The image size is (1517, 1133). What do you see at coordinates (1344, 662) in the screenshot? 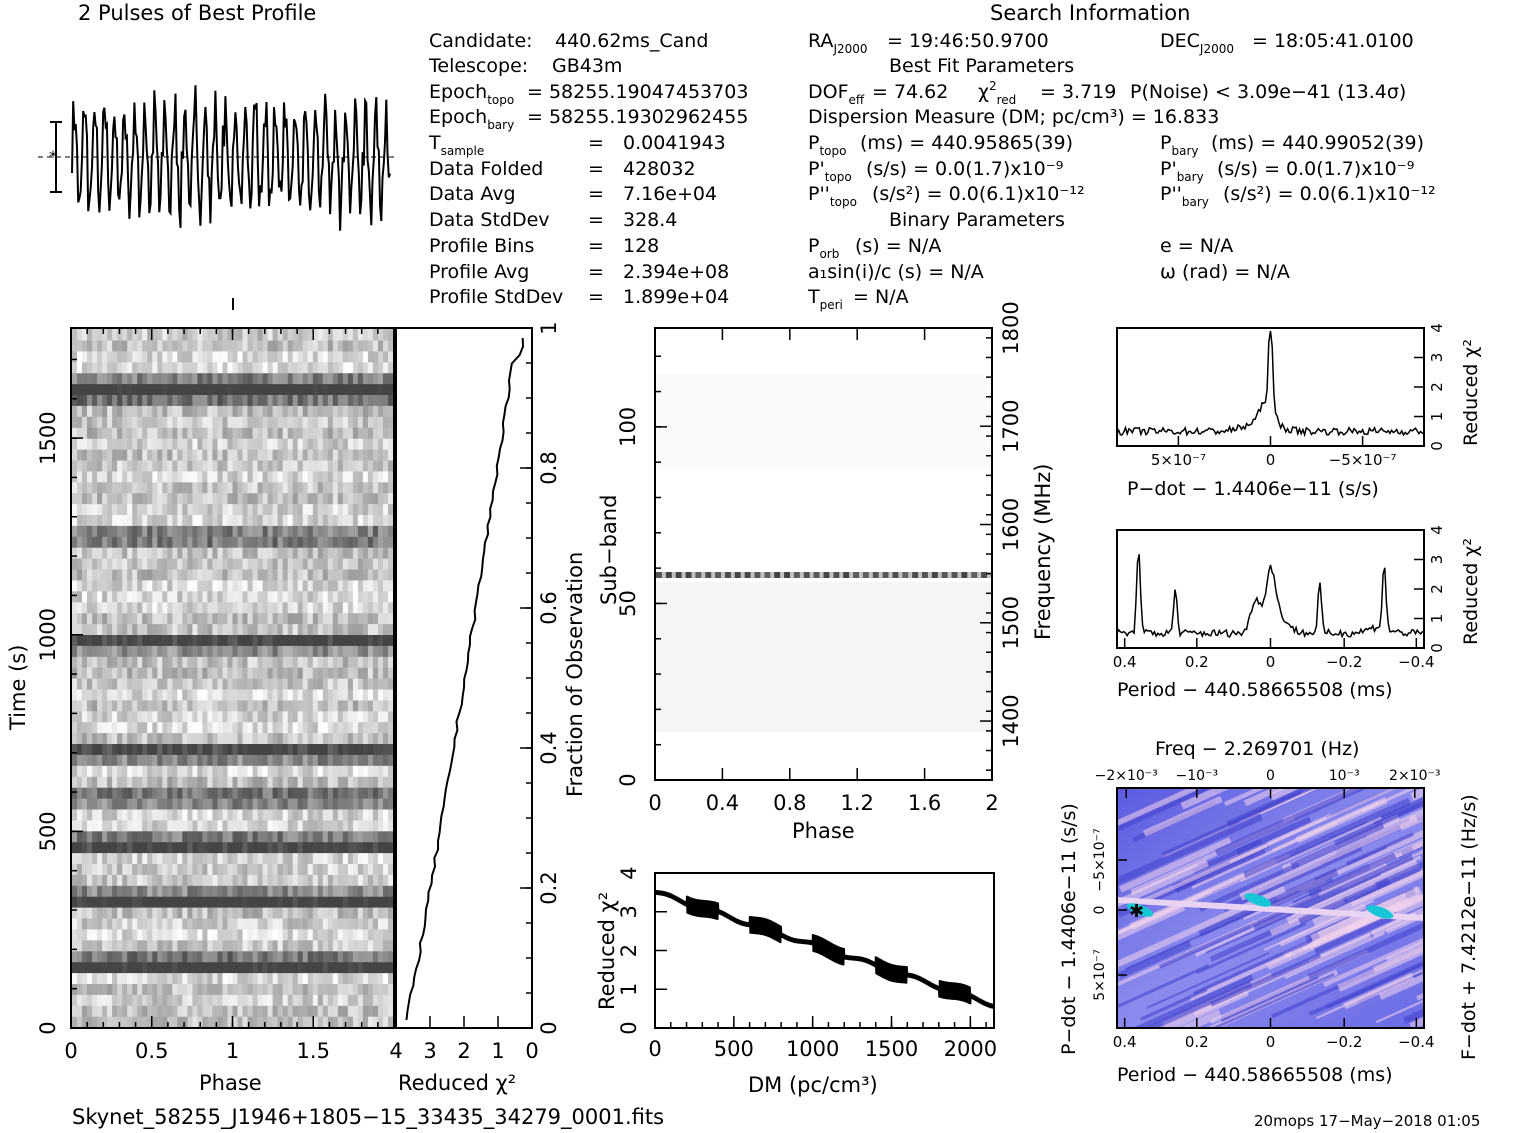
I see `tick-label: −0.2` at bounding box center [1344, 662].